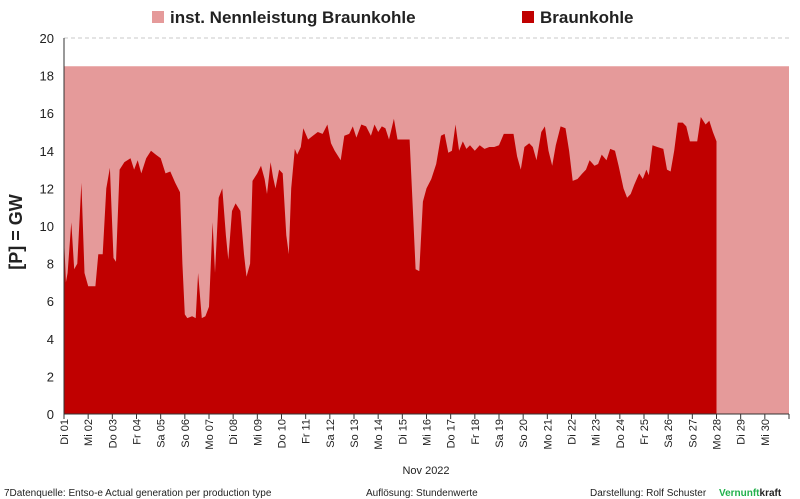 Image resolution: width=800 pixels, height=499 pixels. I want to click on x-tick-label: Di 01, so click(65, 432).